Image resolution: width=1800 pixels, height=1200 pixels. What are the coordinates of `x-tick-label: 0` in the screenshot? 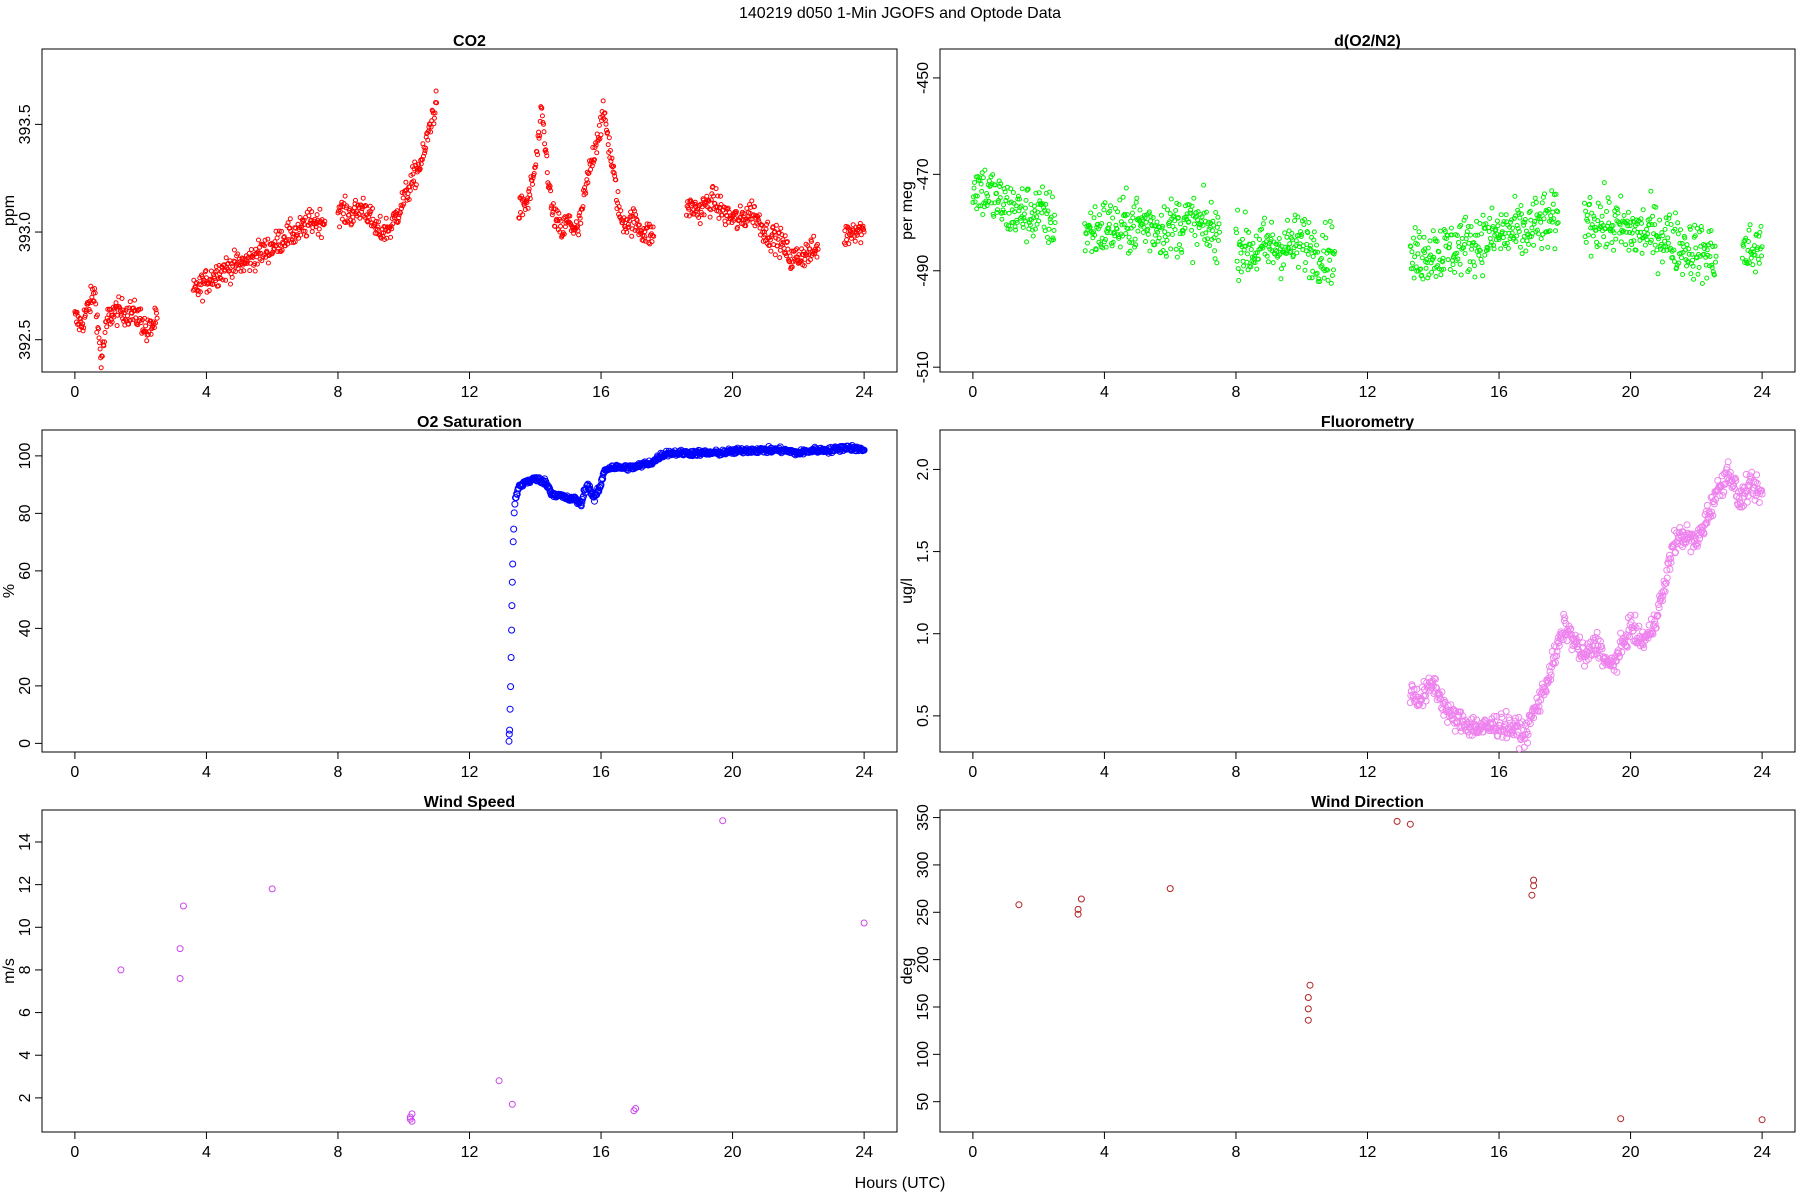 It's located at (972, 1152).